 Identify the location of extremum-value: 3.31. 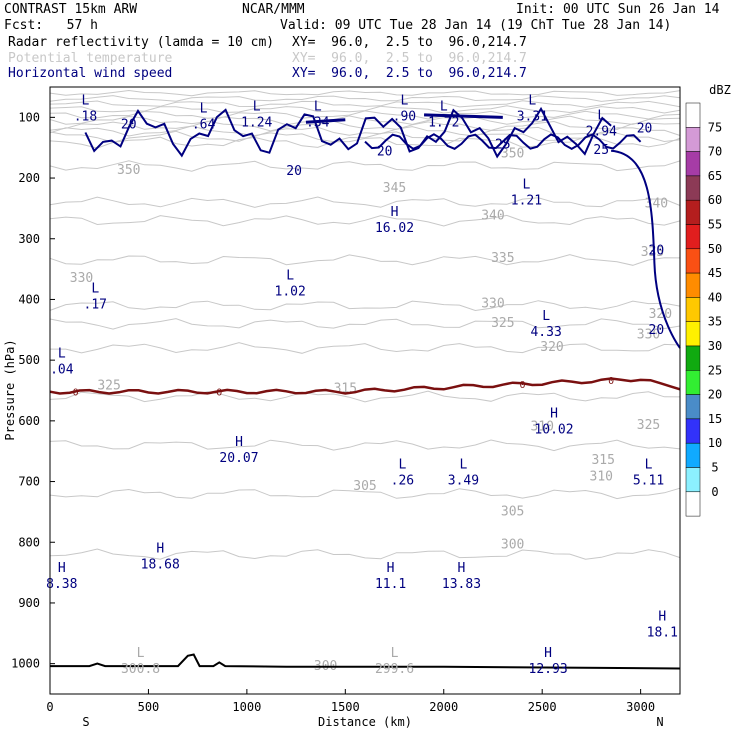
(532, 116).